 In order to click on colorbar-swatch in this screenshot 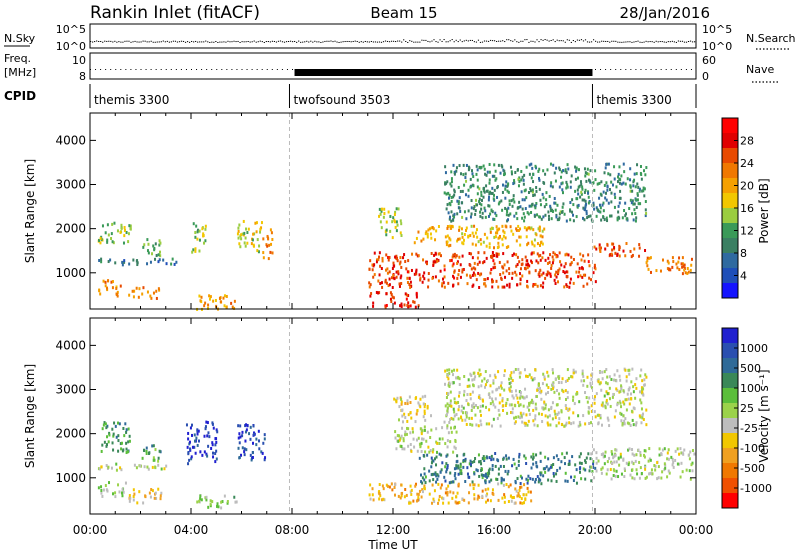, I will do `click(730, 276)`.